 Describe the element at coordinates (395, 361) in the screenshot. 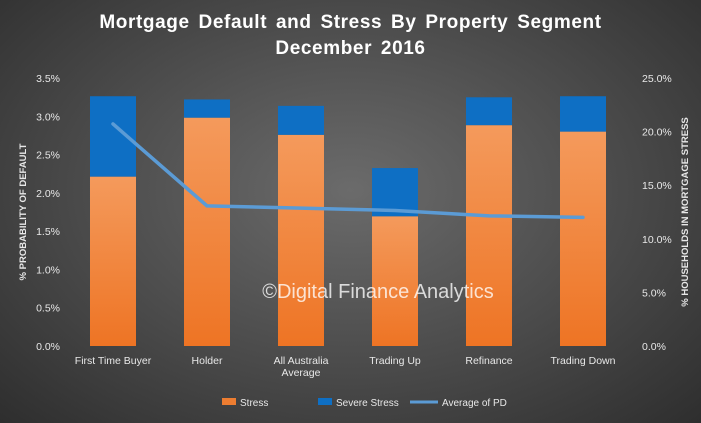

I see `x-axis-tick-label: Trading Up` at that location.